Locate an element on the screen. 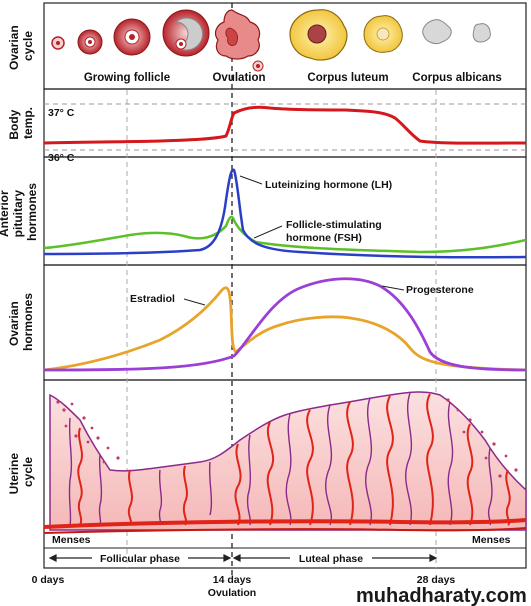  ruptured-follicle is located at coordinates (239, 40).